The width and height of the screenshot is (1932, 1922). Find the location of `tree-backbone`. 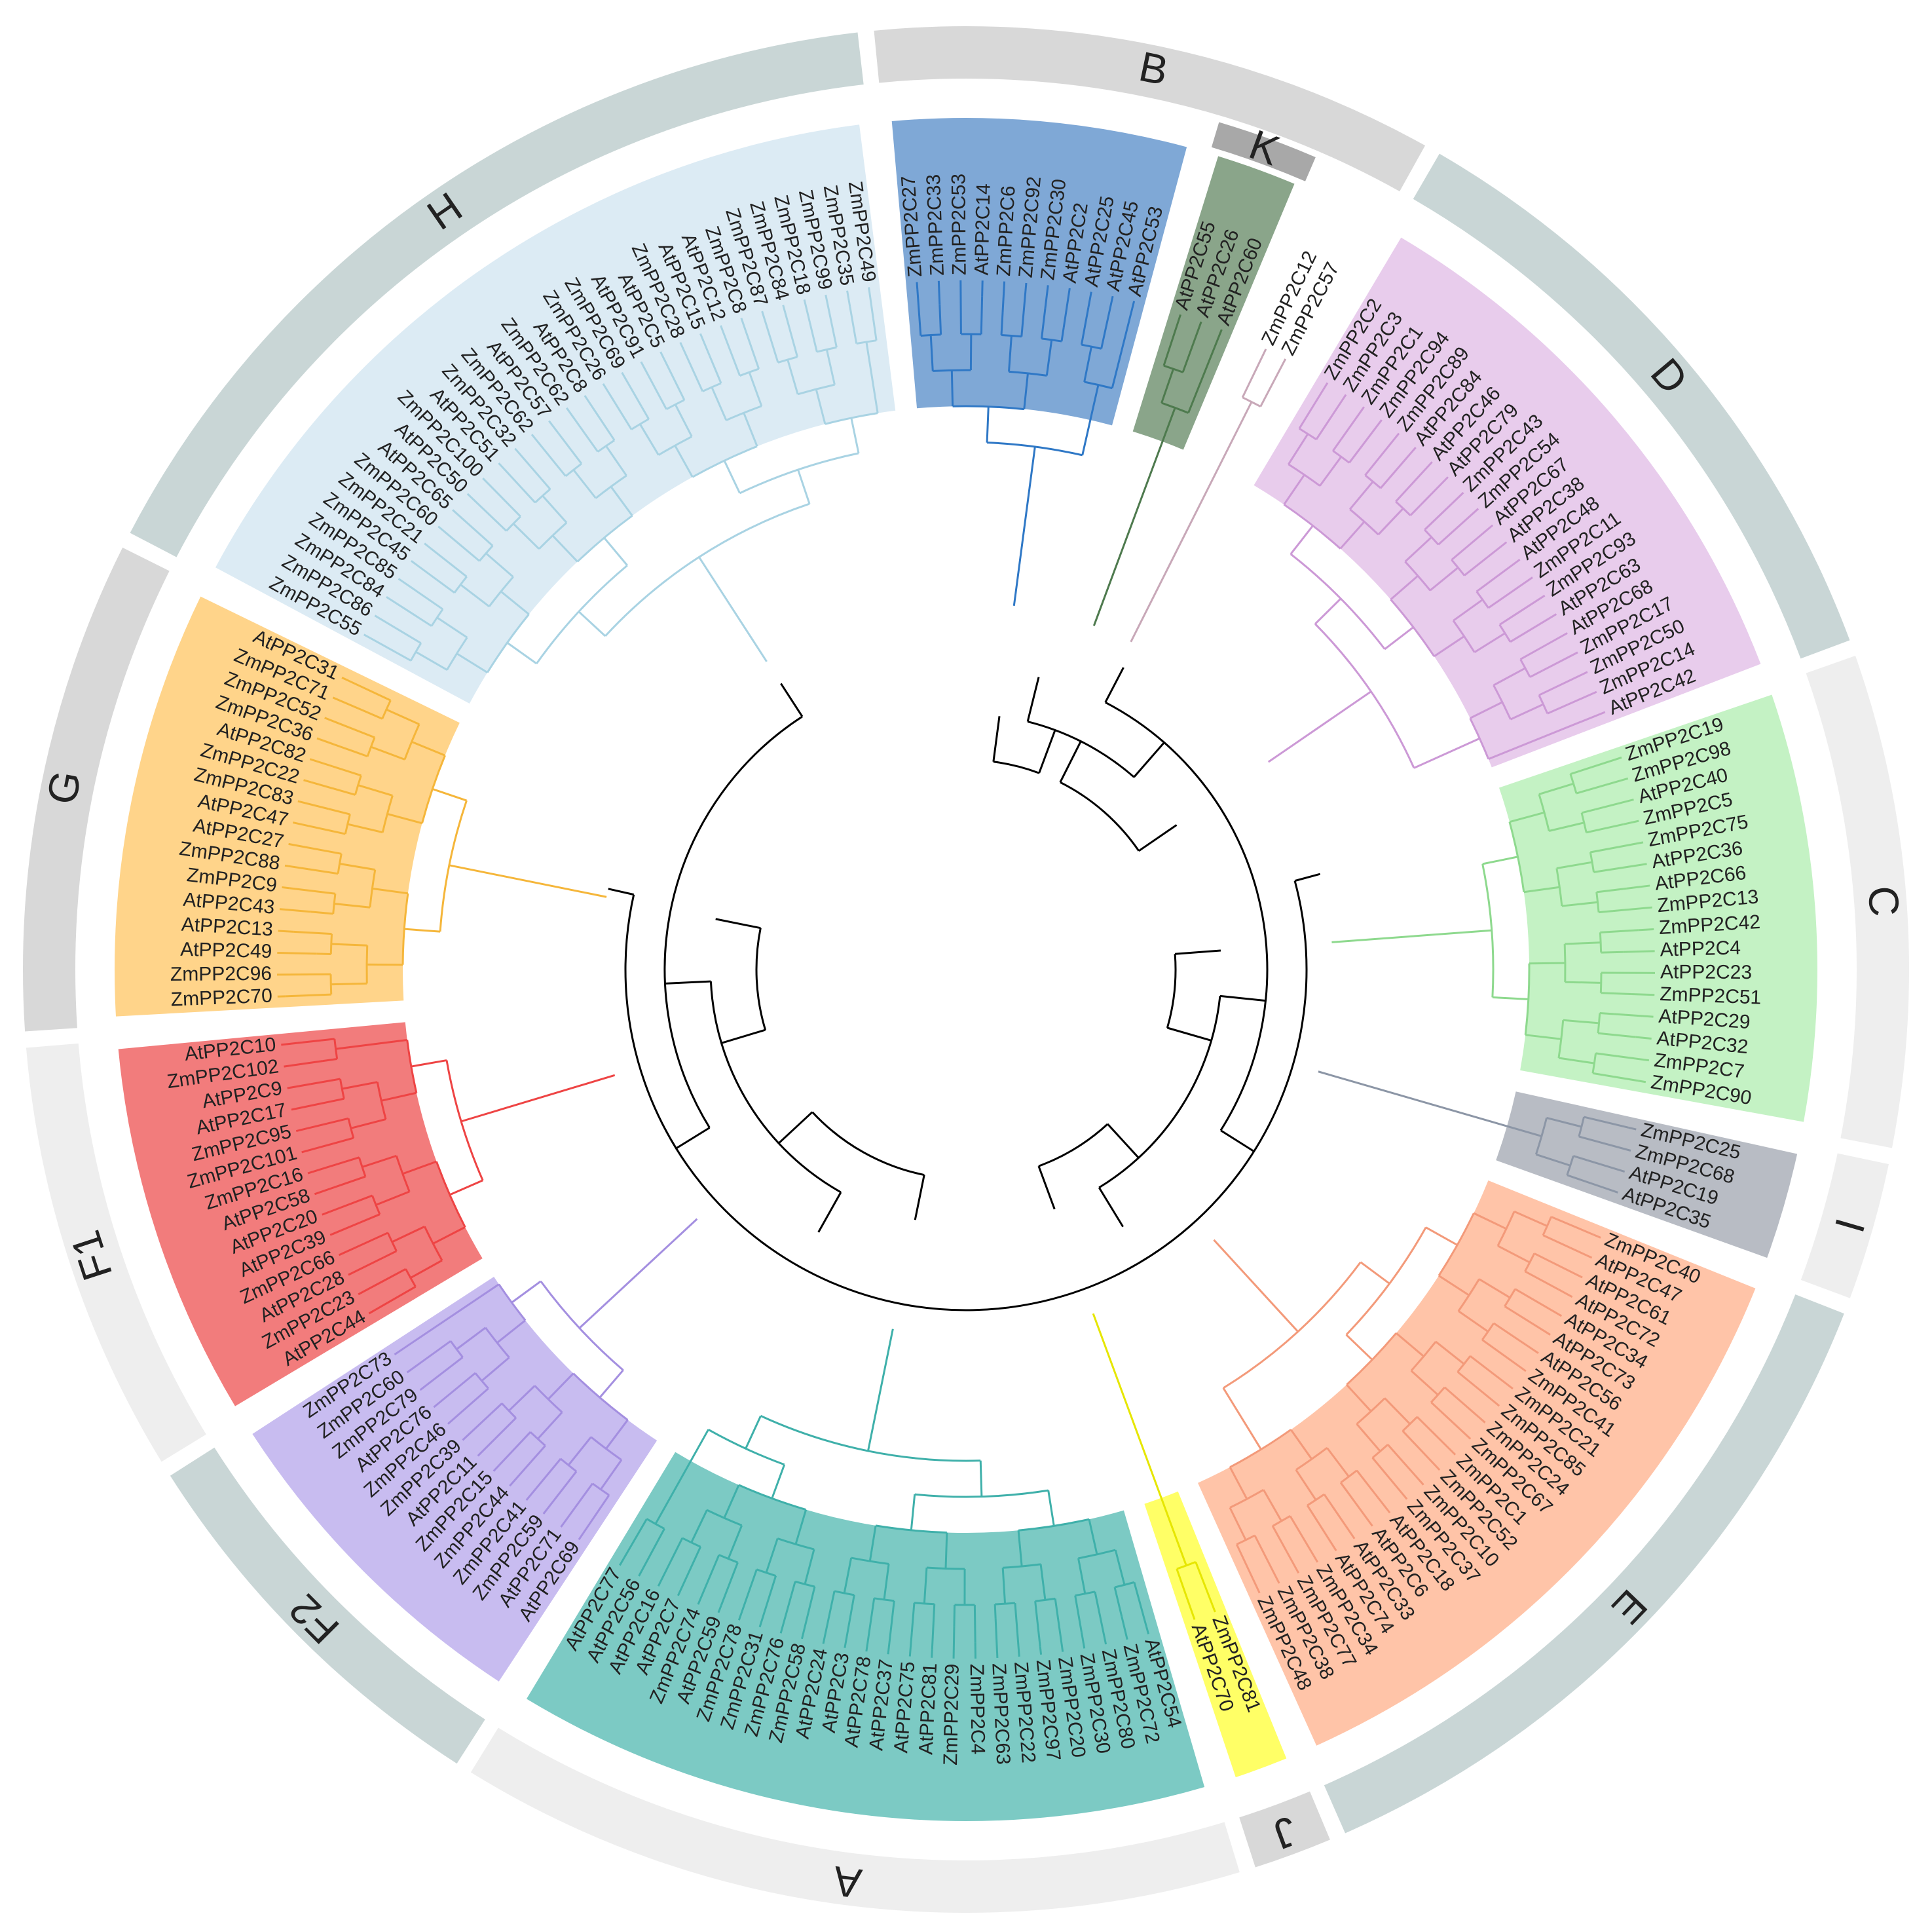

tree-backbone is located at coordinates (965, 989).